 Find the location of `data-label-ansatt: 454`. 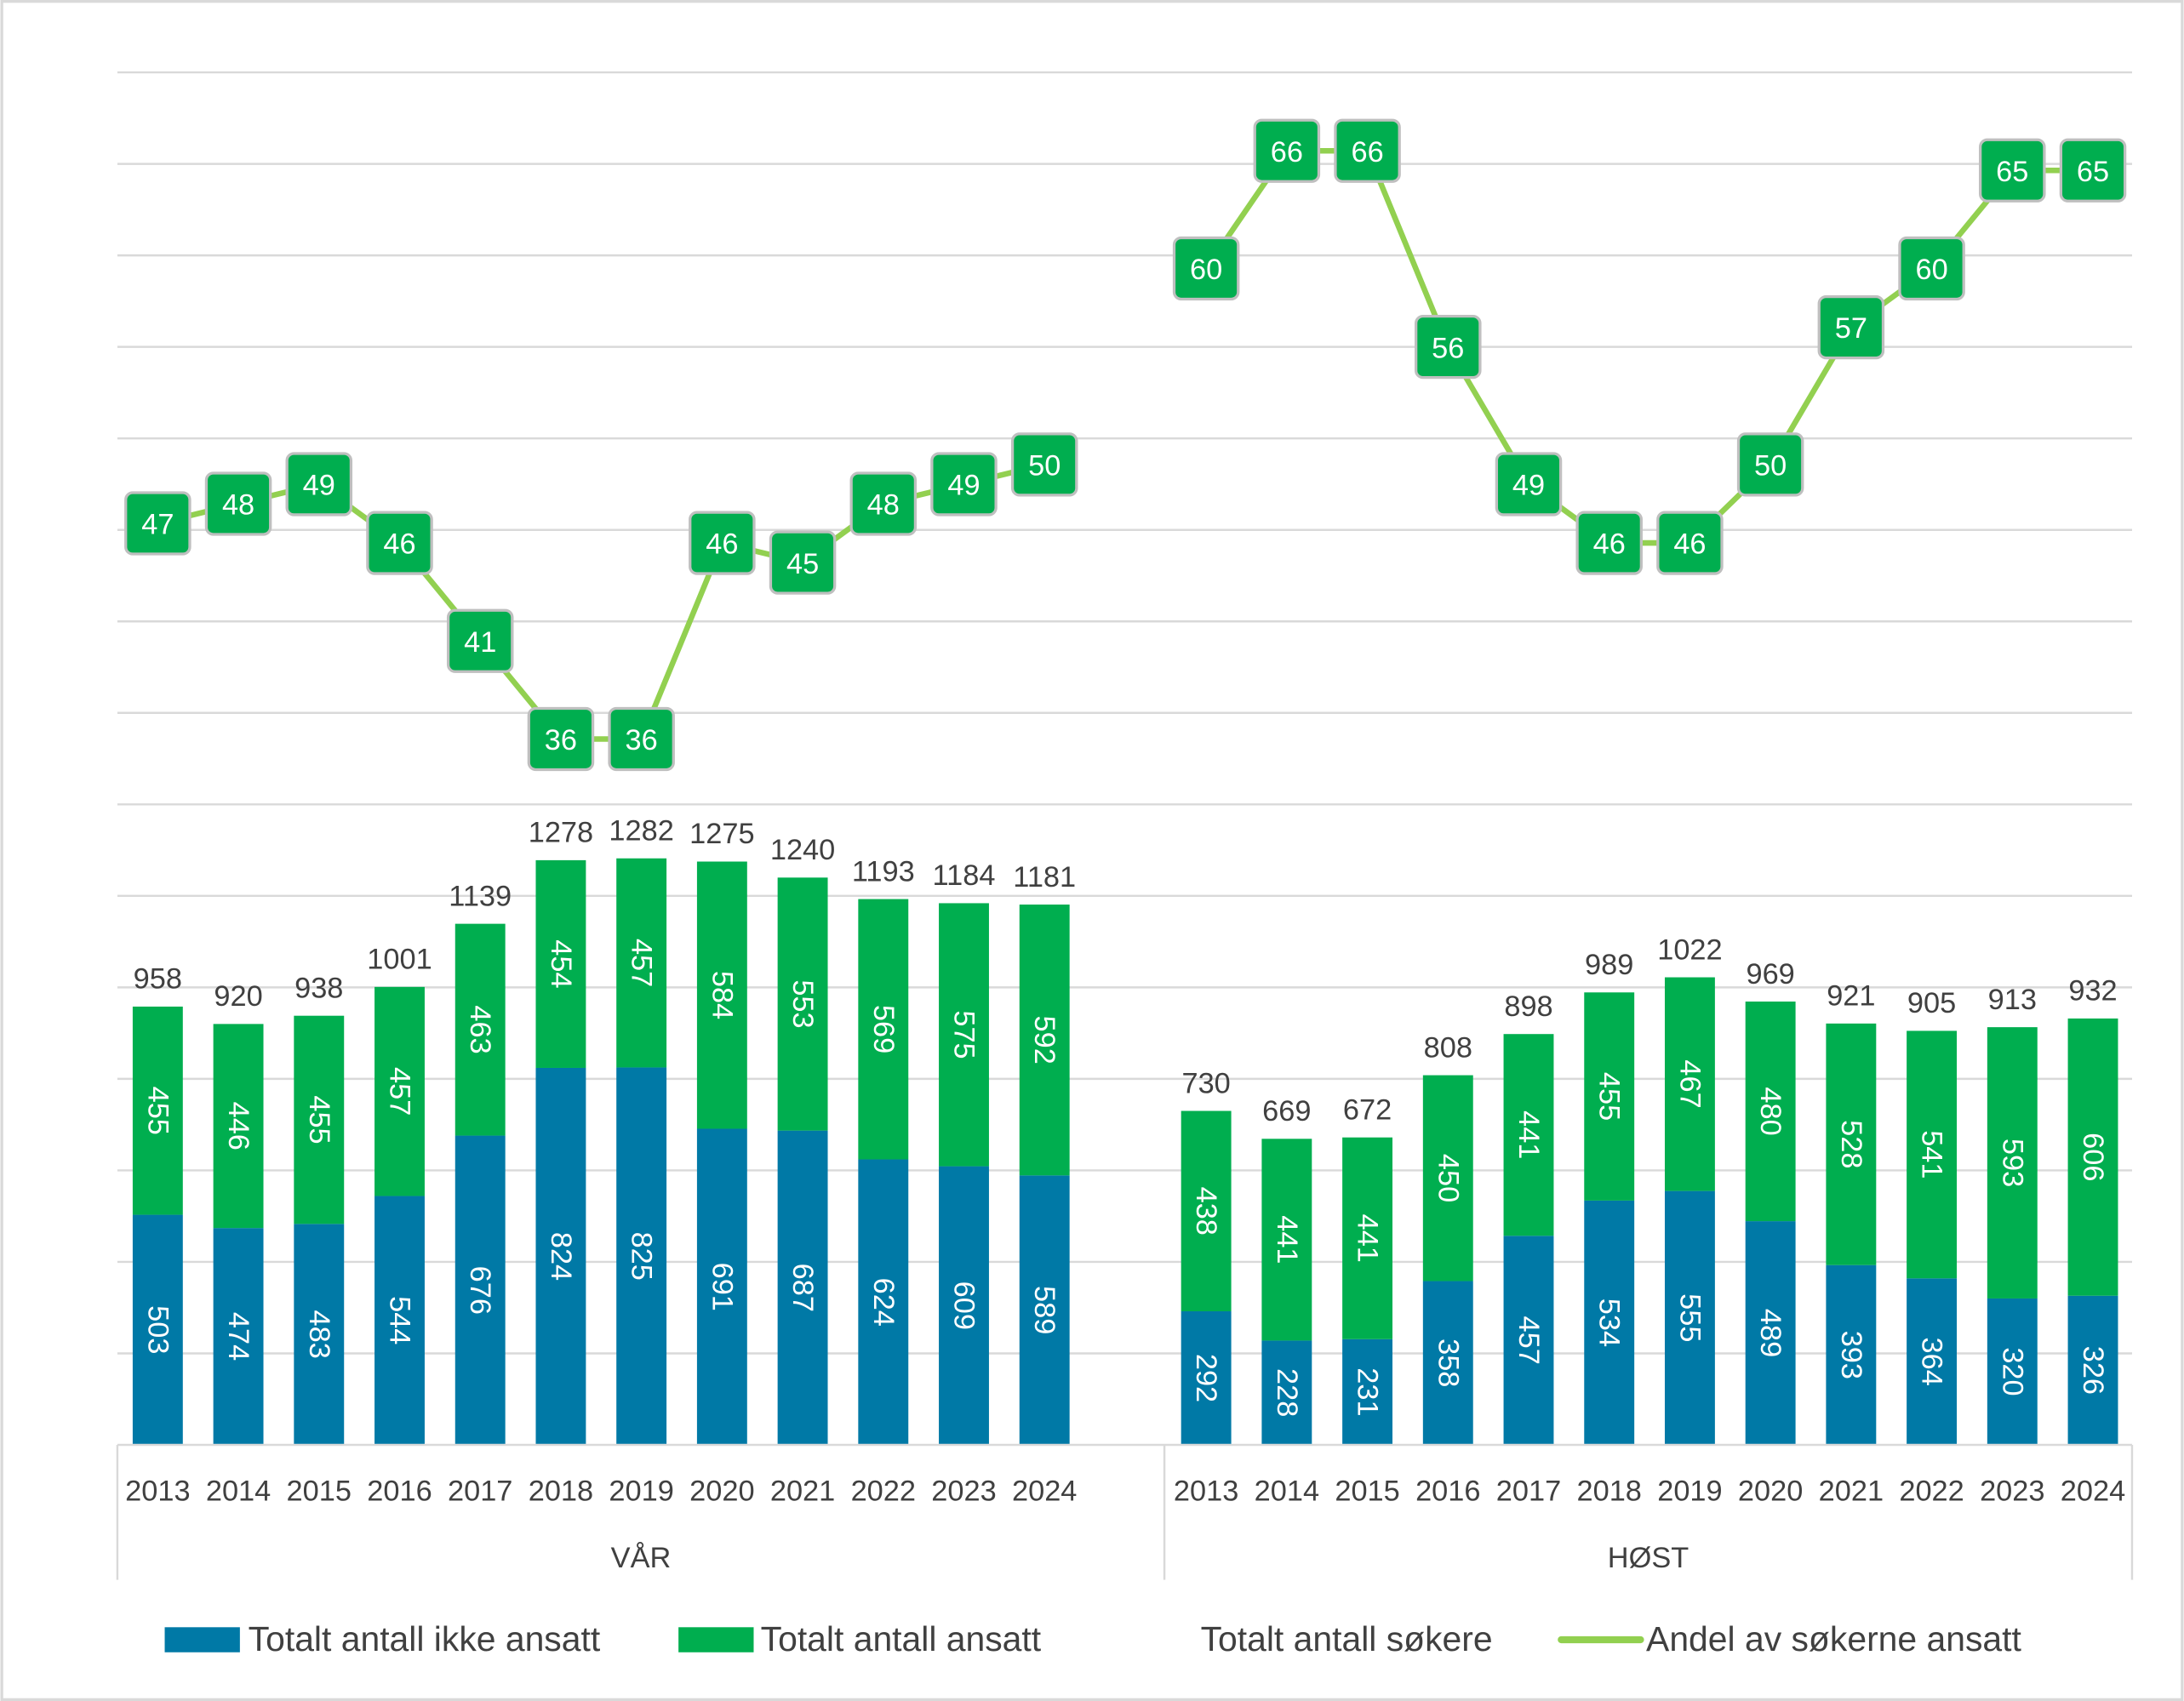

data-label-ansatt: 454 is located at coordinates (561, 963).